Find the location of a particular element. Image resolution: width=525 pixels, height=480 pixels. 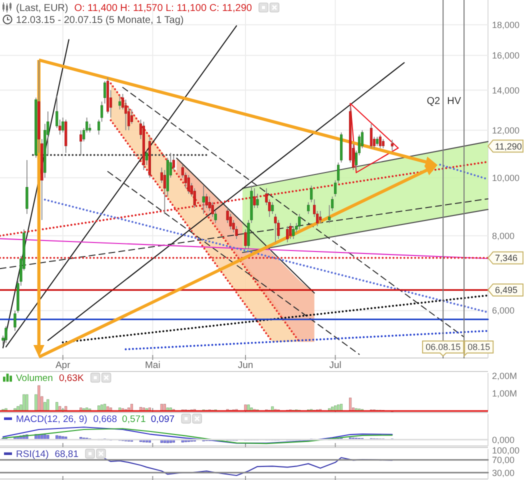

annotation: 0,63K is located at coordinates (71, 378).